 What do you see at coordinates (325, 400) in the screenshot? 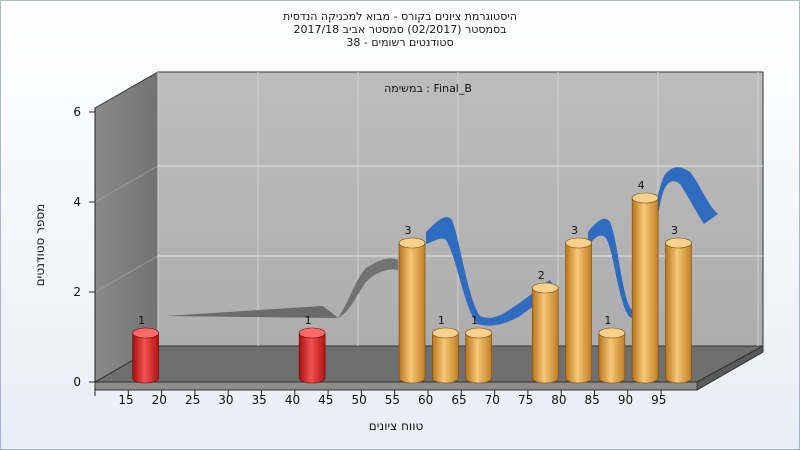
I see `x-tick-label: 45` at bounding box center [325, 400].